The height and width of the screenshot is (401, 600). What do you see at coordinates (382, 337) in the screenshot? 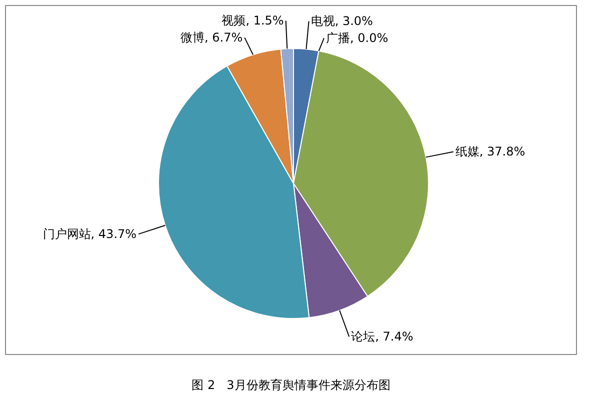
I see `slice-label: 论坛, 7.4%` at bounding box center [382, 337].